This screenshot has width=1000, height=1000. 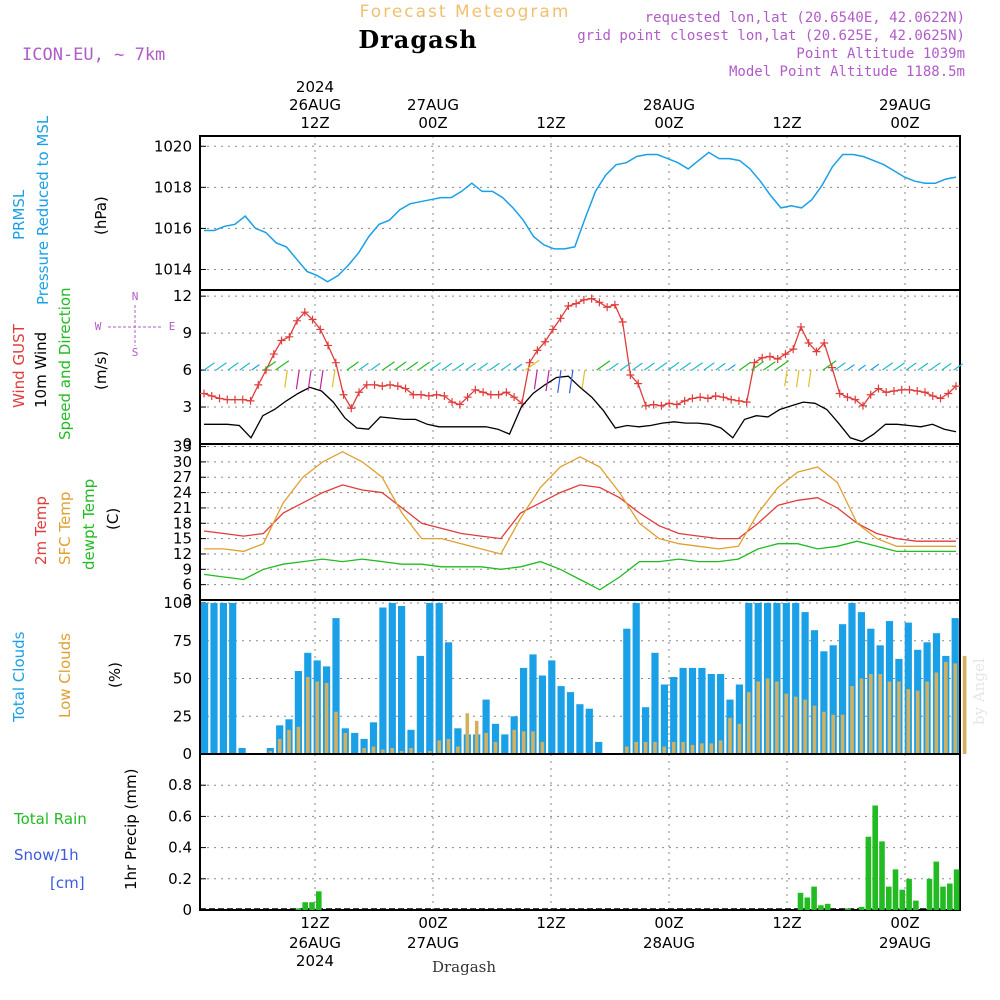 What do you see at coordinates (668, 123) in the screenshot?
I see `top-axis-line3: 00Z` at bounding box center [668, 123].